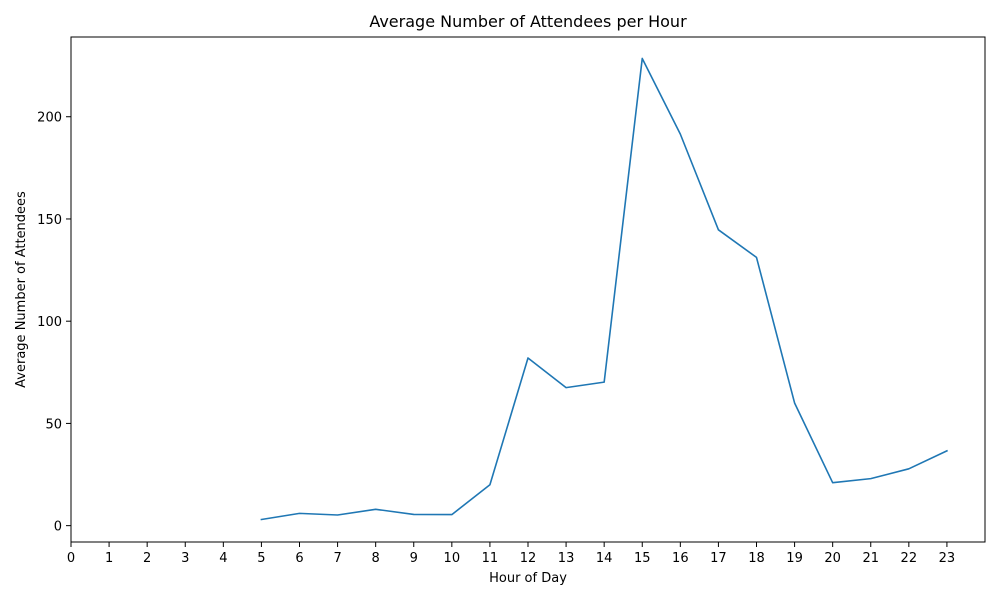  I want to click on x-tick-label: 19, so click(794, 558).